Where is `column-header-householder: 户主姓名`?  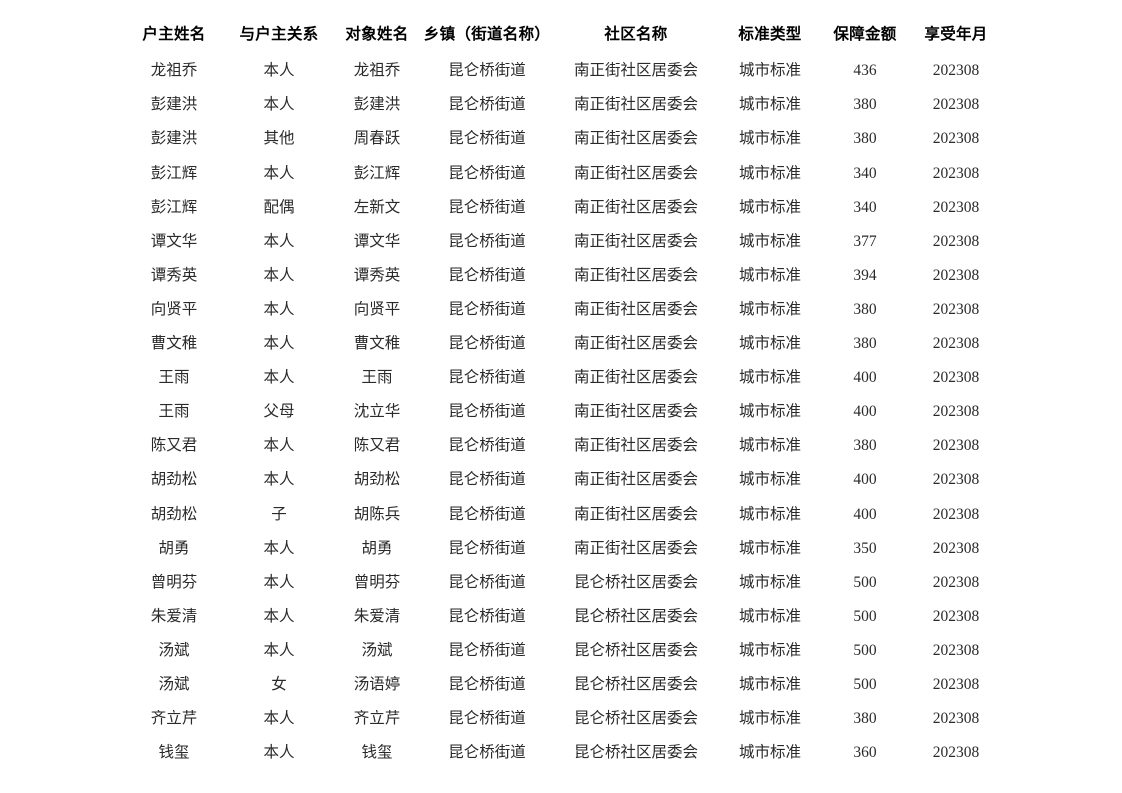
column-header-householder: 户主姓名 is located at coordinates (174, 35).